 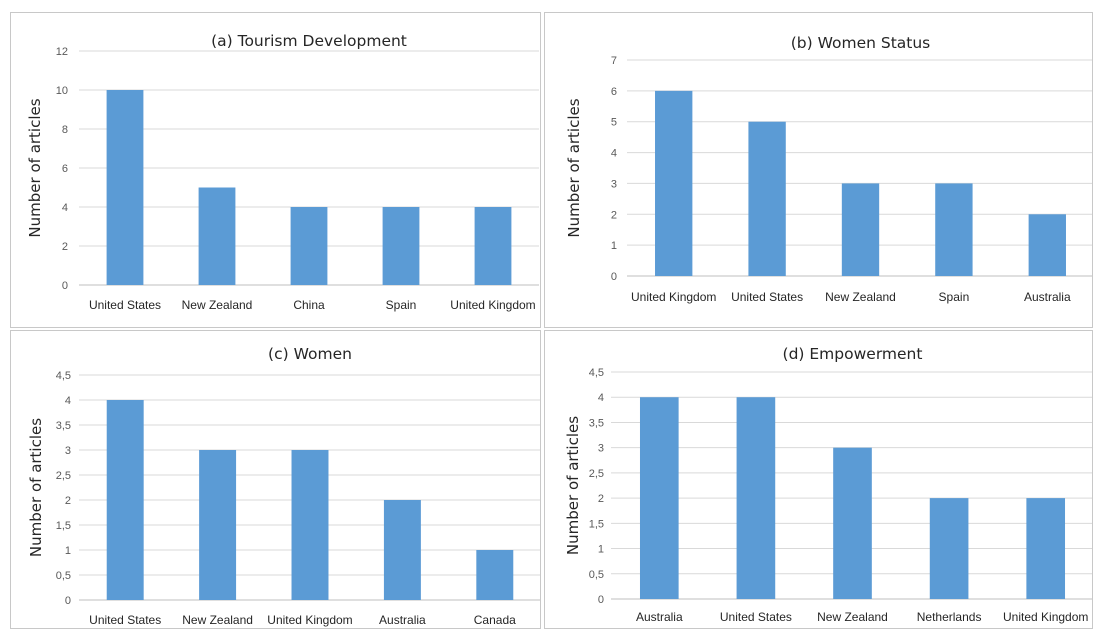 I want to click on x-tick-label: Netherlands, so click(x=949, y=617).